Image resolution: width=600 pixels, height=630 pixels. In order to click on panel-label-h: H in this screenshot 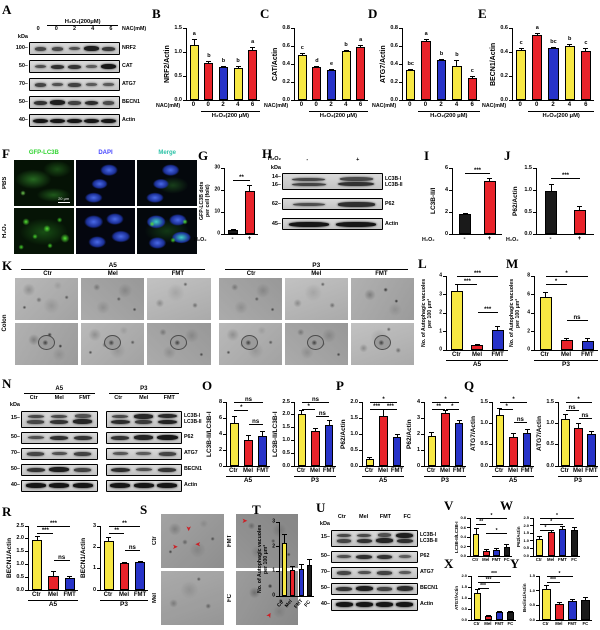, I will do `click(267, 153)`.